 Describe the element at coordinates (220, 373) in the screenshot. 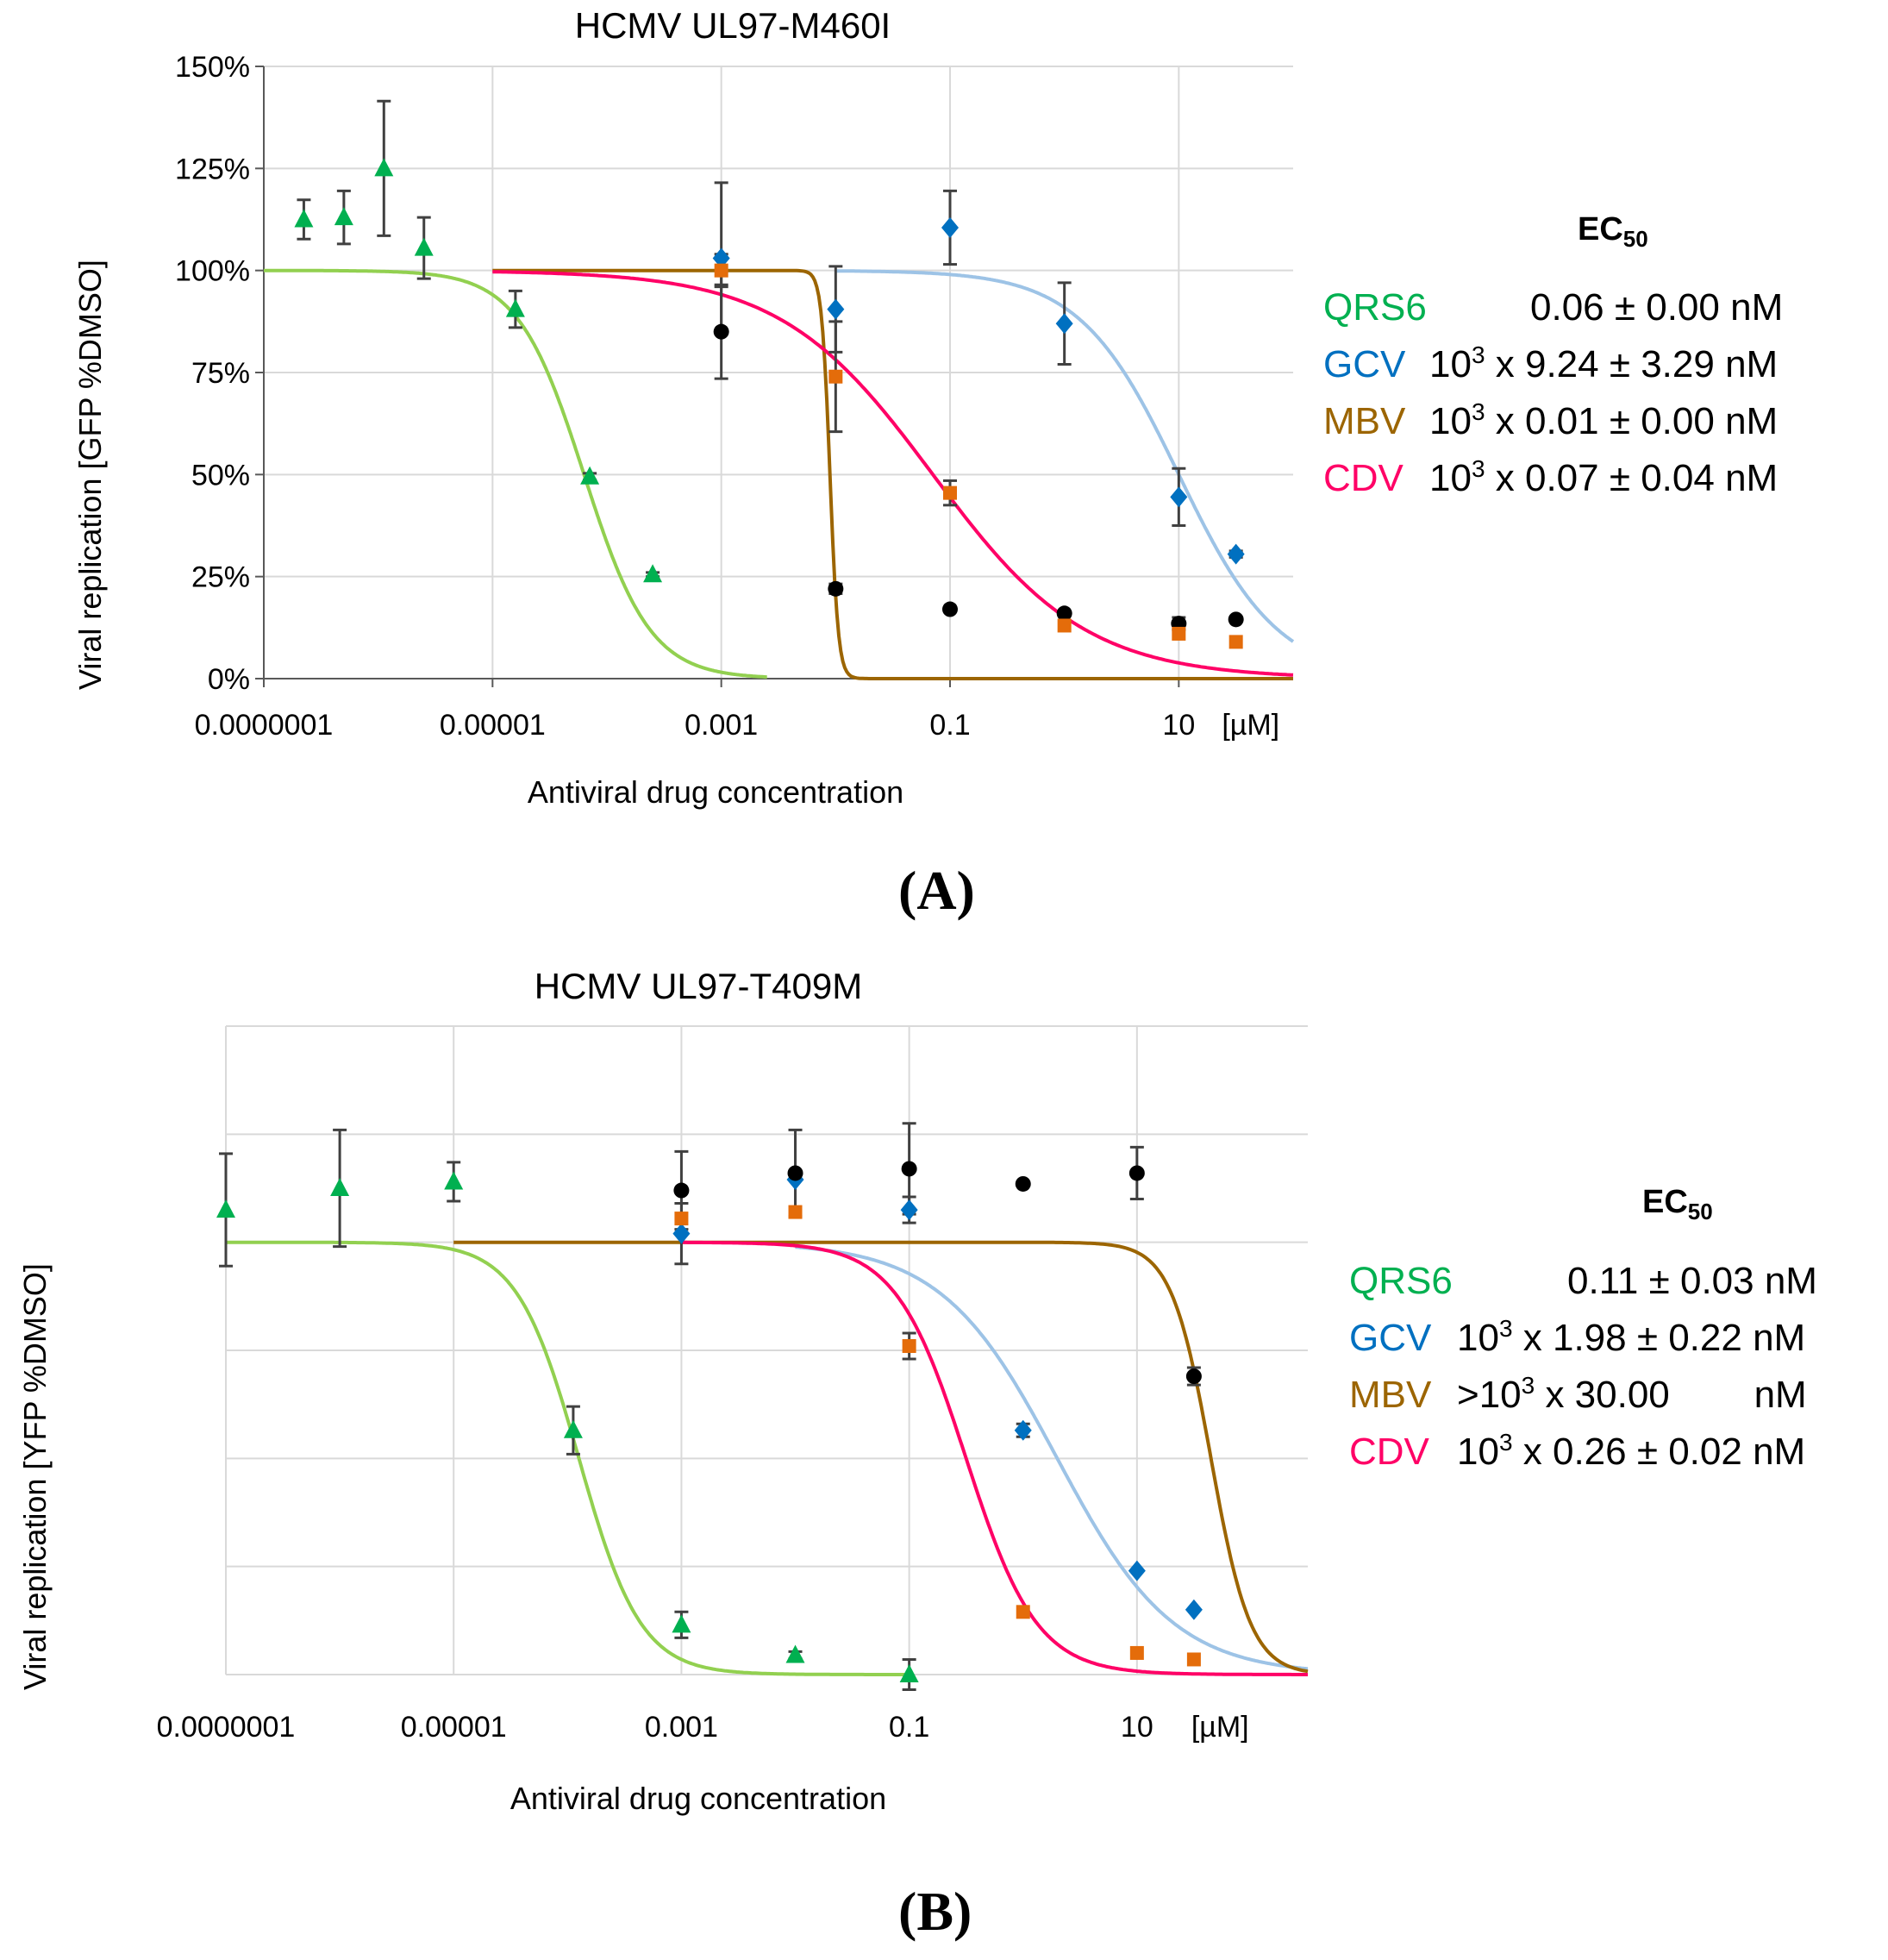

I see `y-tick-label: 75%` at that location.